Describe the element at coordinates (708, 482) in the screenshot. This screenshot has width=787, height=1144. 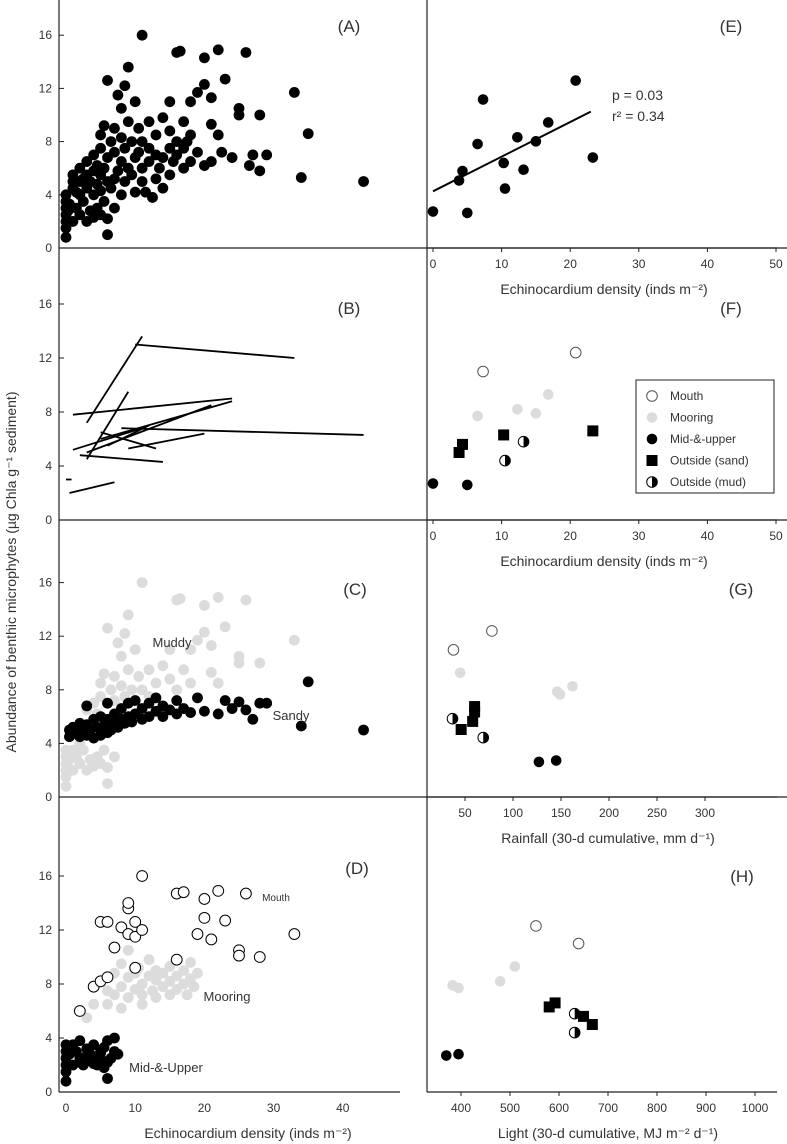
I see `legend-entry: Outside (mud)` at that location.